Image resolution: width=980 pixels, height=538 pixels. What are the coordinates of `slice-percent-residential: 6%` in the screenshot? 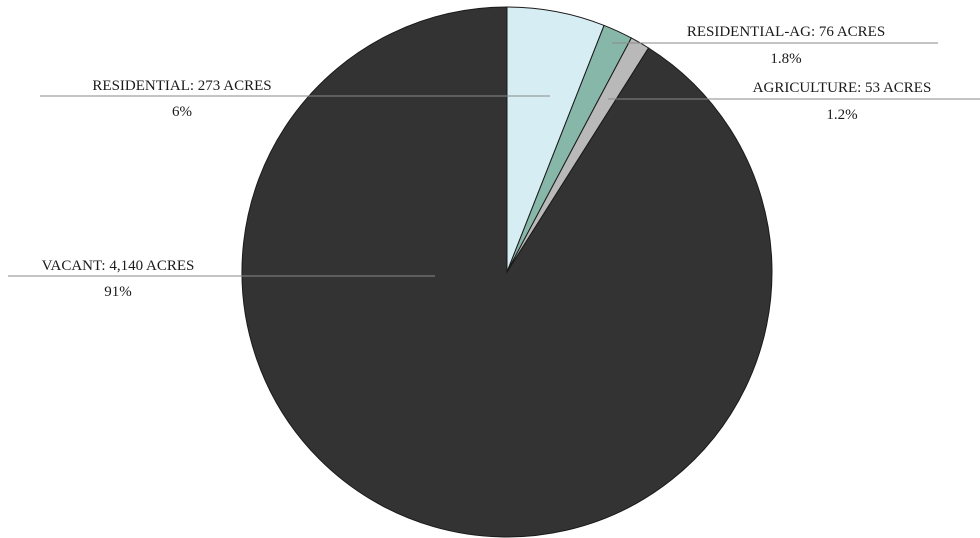 It's located at (182, 112).